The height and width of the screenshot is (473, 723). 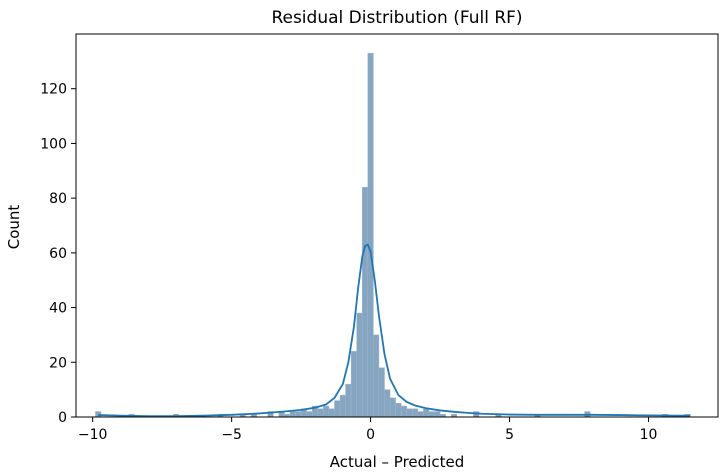 I want to click on x-axis-ticks: −10 −5 0 5 10, so click(x=368, y=430).